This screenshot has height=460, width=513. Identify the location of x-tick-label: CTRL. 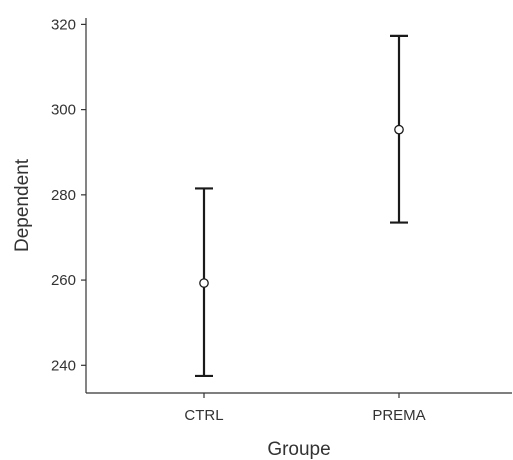
(203, 415).